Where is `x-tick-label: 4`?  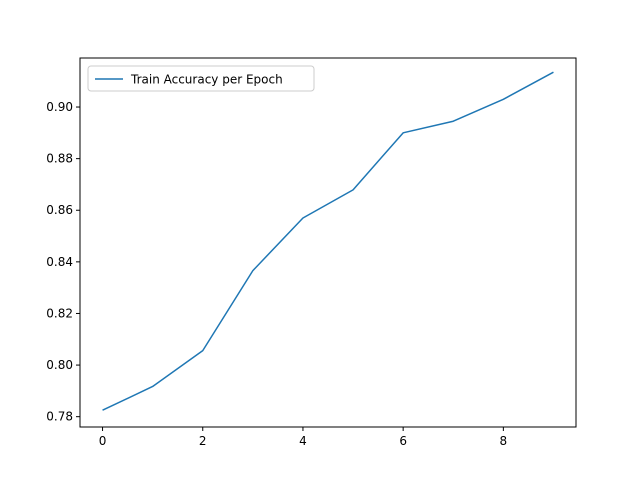 x-tick-label: 4 is located at coordinates (303, 441).